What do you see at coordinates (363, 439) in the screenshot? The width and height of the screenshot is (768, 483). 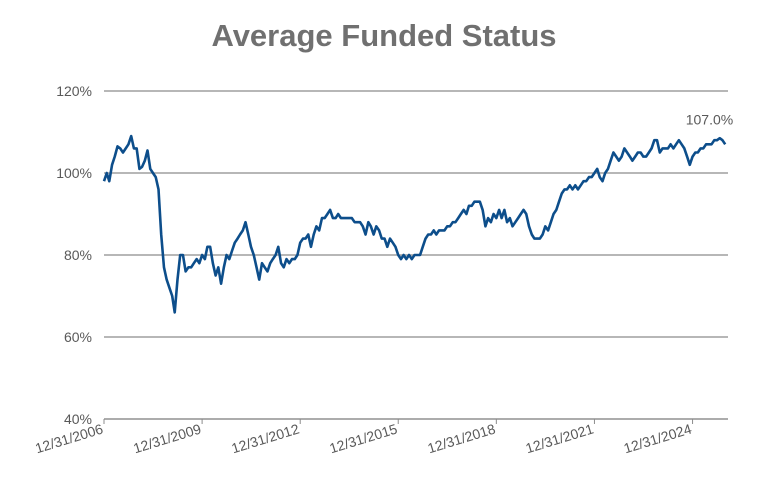 I see `x-tick-label: 12/31/2015` at bounding box center [363, 439].